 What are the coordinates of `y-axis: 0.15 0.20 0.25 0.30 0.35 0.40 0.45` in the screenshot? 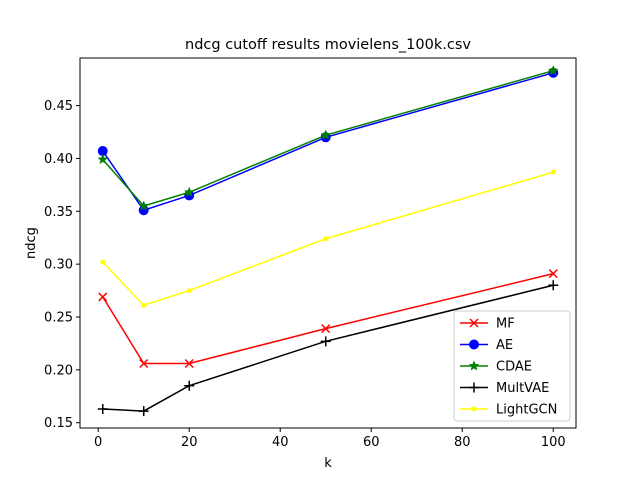 It's located at (62, 265).